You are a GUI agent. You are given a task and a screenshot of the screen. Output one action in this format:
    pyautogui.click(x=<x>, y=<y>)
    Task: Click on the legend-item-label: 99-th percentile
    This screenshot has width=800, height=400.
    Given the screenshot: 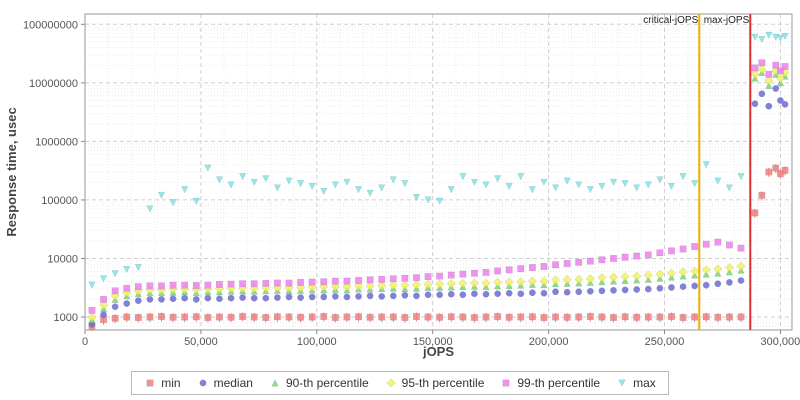 What is the action you would take?
    pyautogui.click(x=559, y=383)
    